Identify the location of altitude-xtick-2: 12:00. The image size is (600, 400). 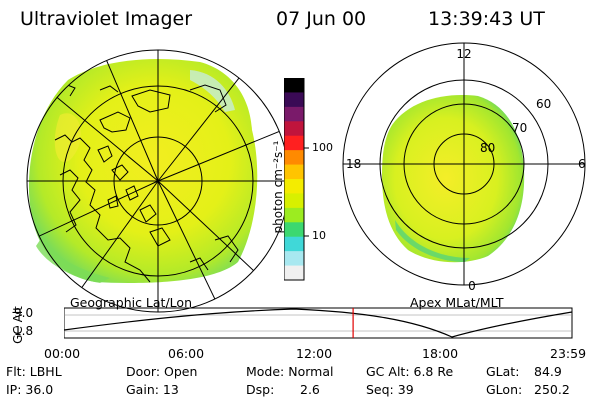
(314, 353).